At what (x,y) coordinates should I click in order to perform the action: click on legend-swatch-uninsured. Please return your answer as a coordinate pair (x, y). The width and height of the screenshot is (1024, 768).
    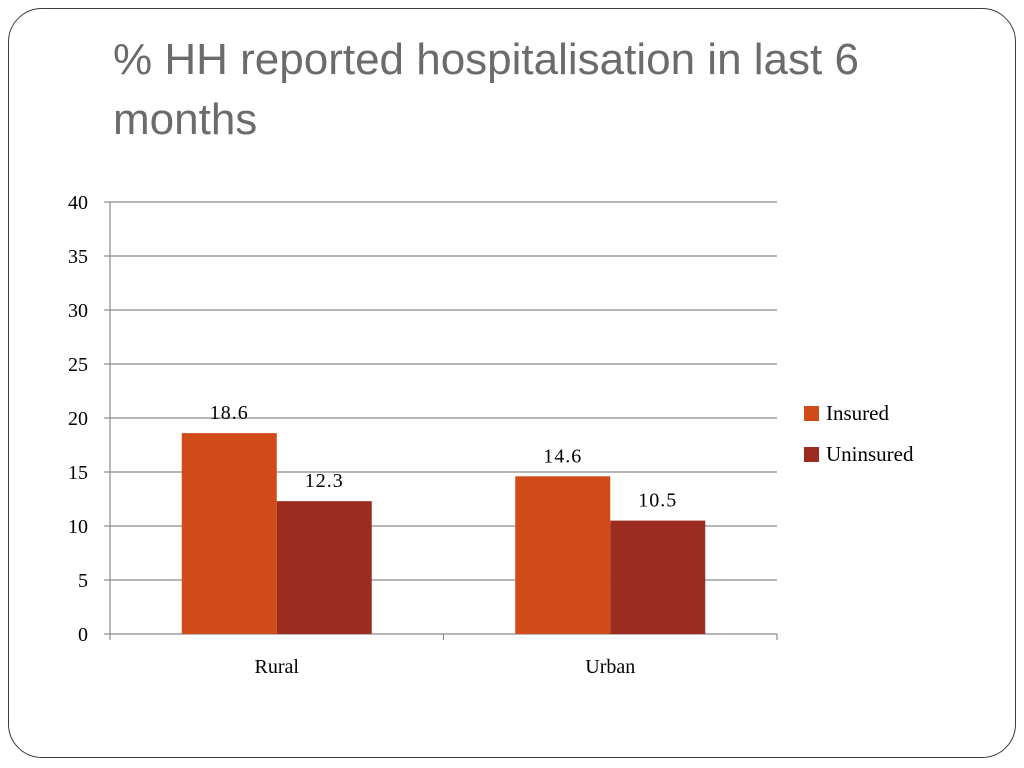
    Looking at the image, I should click on (811, 454).